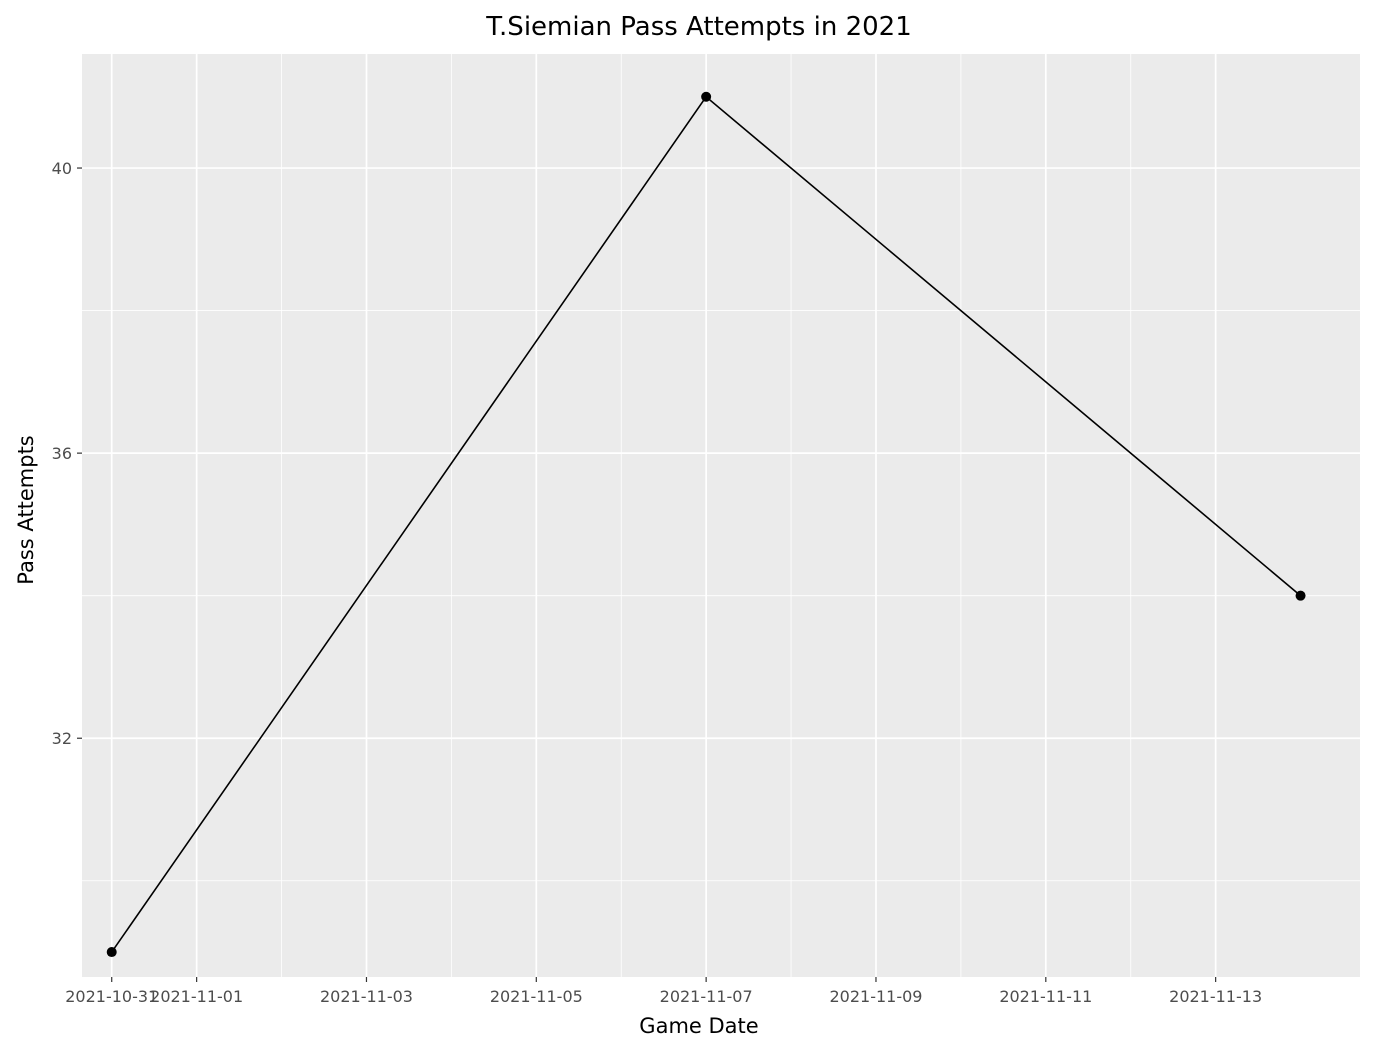 The width and height of the screenshot is (1374, 1053). What do you see at coordinates (706, 996) in the screenshot?
I see `x-tick-label: 2021-11-07` at bounding box center [706, 996].